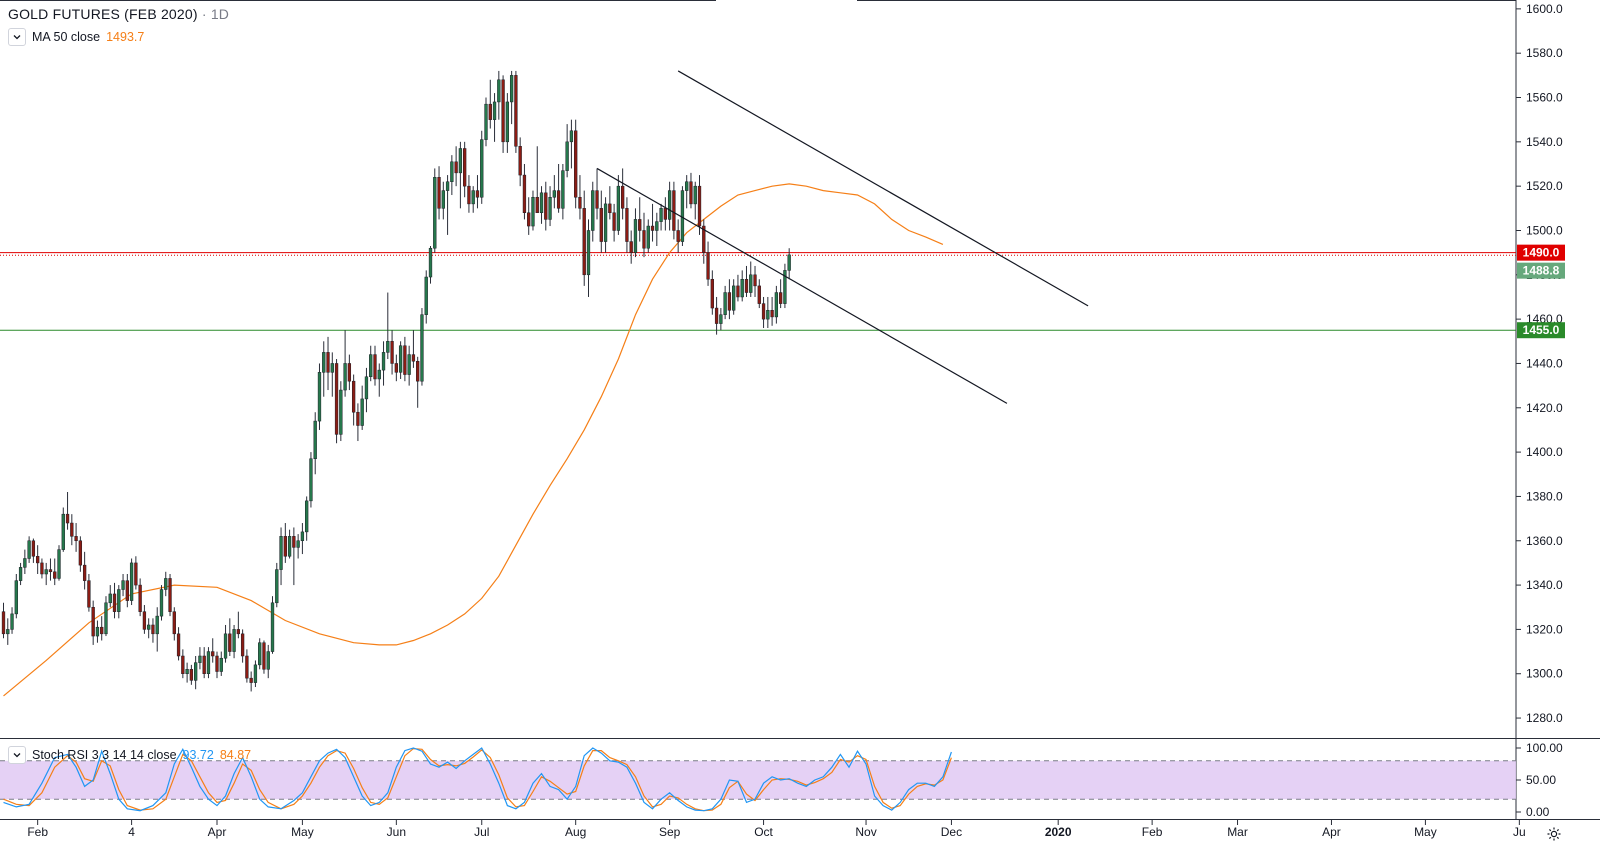 The width and height of the screenshot is (1600, 860). Describe the element at coordinates (477, 779) in the screenshot. I see `stoch-k-line` at that location.